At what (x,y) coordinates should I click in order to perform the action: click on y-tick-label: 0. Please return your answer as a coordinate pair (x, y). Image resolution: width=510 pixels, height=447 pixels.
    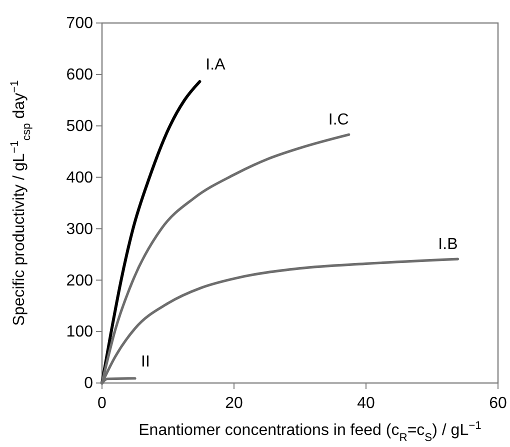
    Looking at the image, I should click on (89, 383).